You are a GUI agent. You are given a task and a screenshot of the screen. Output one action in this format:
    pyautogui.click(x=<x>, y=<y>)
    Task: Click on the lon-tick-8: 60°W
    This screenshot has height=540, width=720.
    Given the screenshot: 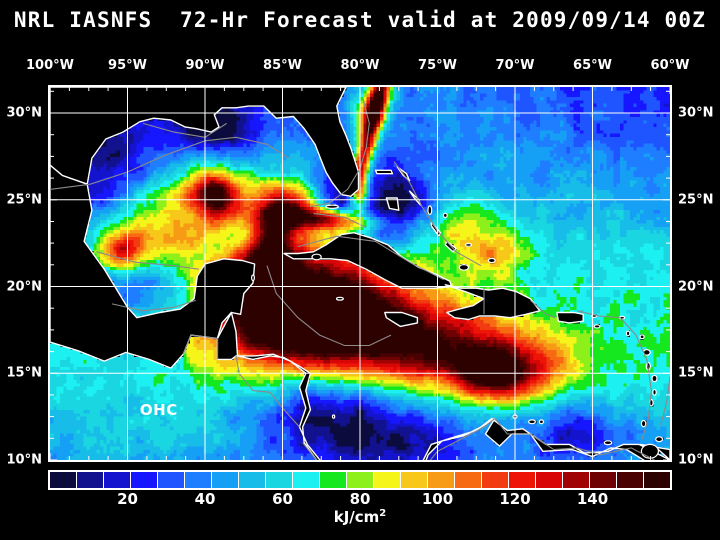 What is the action you would take?
    pyautogui.click(x=670, y=65)
    